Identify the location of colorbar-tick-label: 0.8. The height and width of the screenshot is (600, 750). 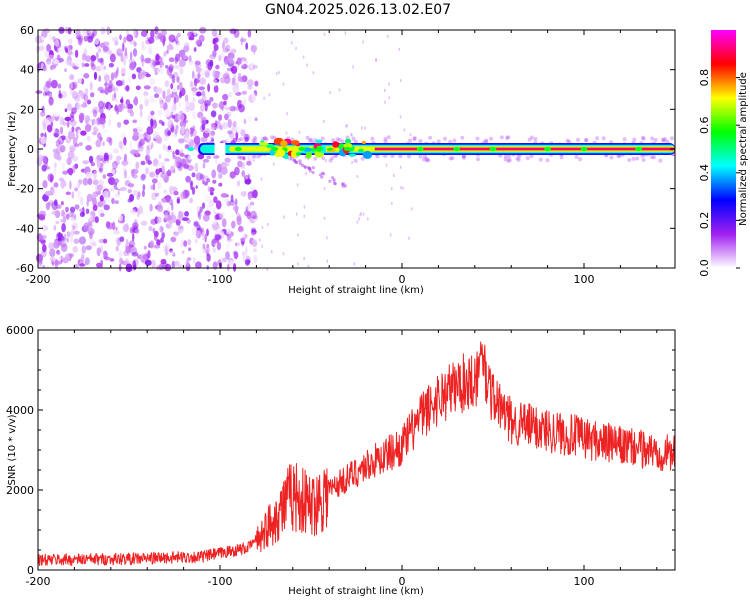
(704, 78).